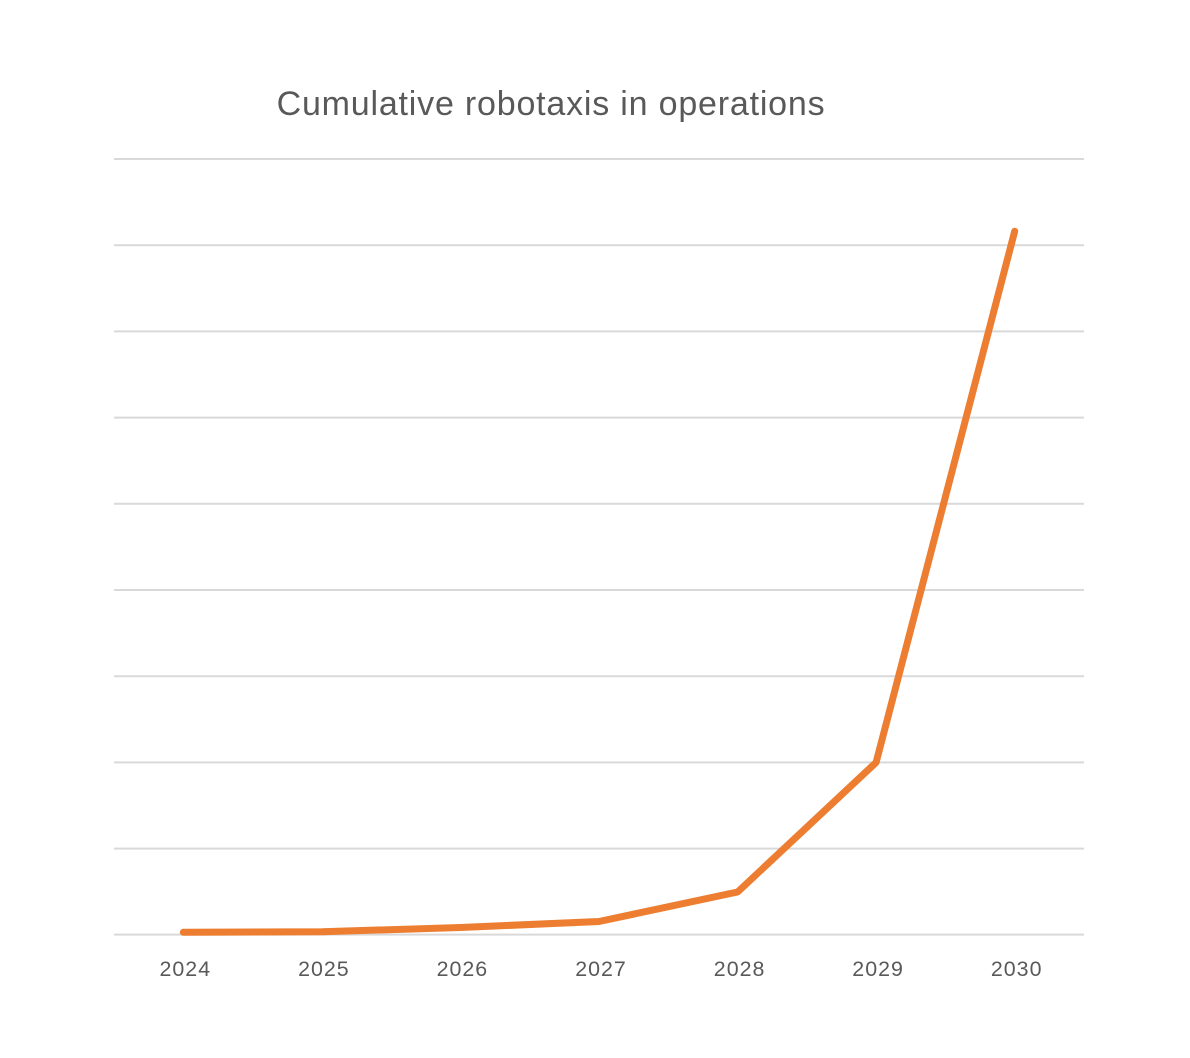 This screenshot has height=1058, width=1190. Describe the element at coordinates (186, 969) in the screenshot. I see `svg-text: 2024` at that location.